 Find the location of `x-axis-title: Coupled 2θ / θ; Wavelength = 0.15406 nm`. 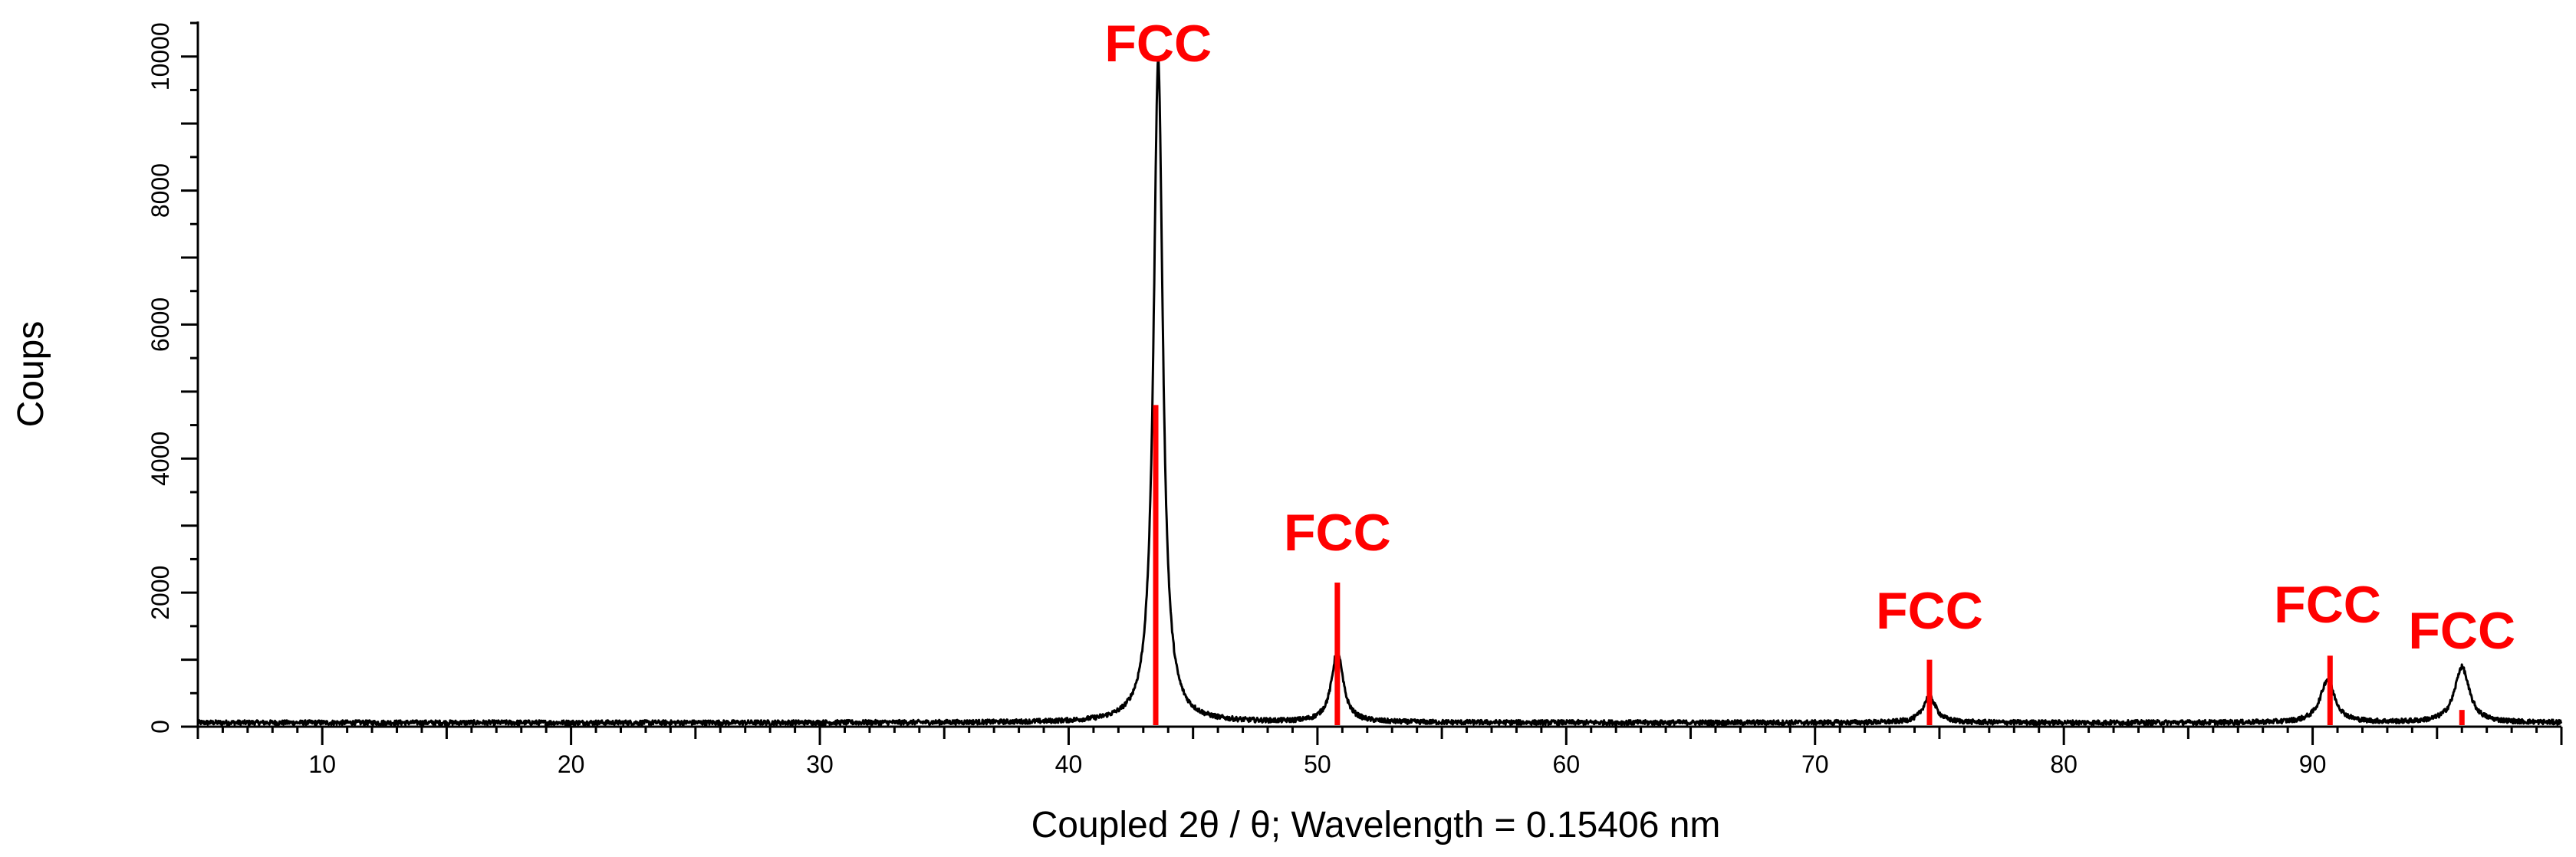

x-axis-title: Coupled 2θ / θ; Wavelength = 0.15406 nm is located at coordinates (1376, 825).